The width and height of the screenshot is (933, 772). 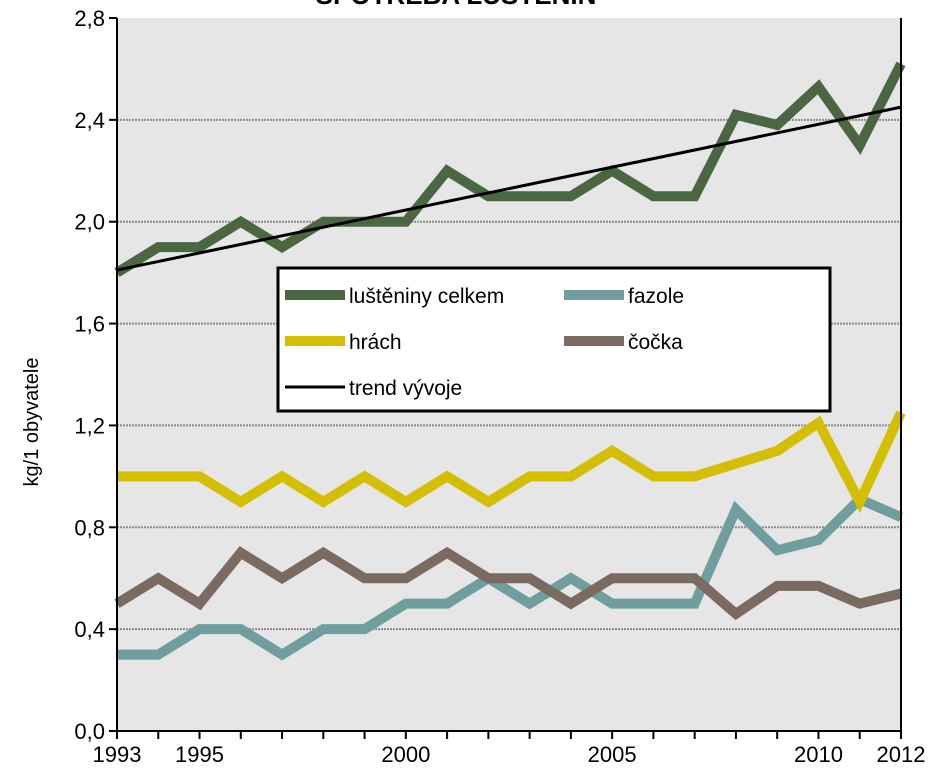 What do you see at coordinates (89, 425) in the screenshot?
I see `y-tick-label-3: 1,2` at bounding box center [89, 425].